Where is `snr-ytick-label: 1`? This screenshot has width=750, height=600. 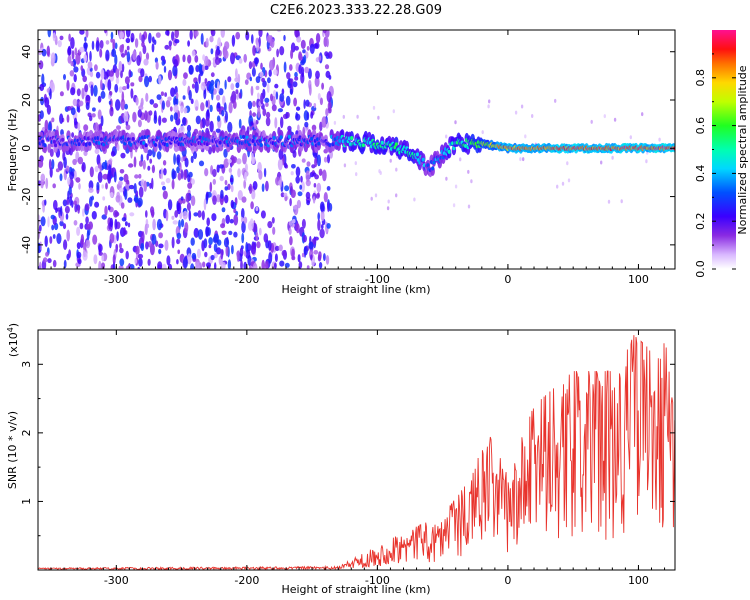
snr-ytick-label: 1 is located at coordinates (26, 501).